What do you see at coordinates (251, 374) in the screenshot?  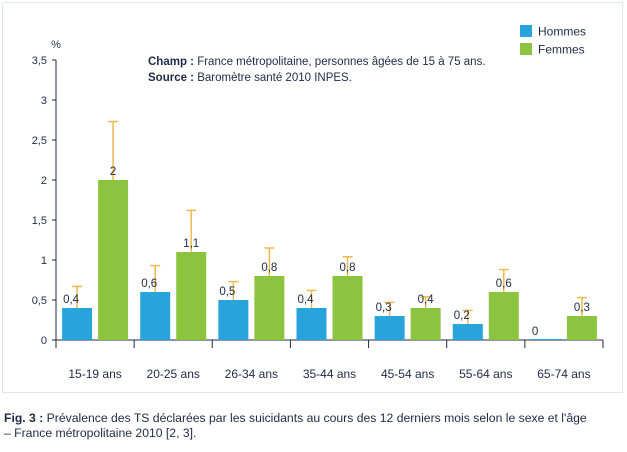 I see `x-tick-label: 26-34 ans` at bounding box center [251, 374].